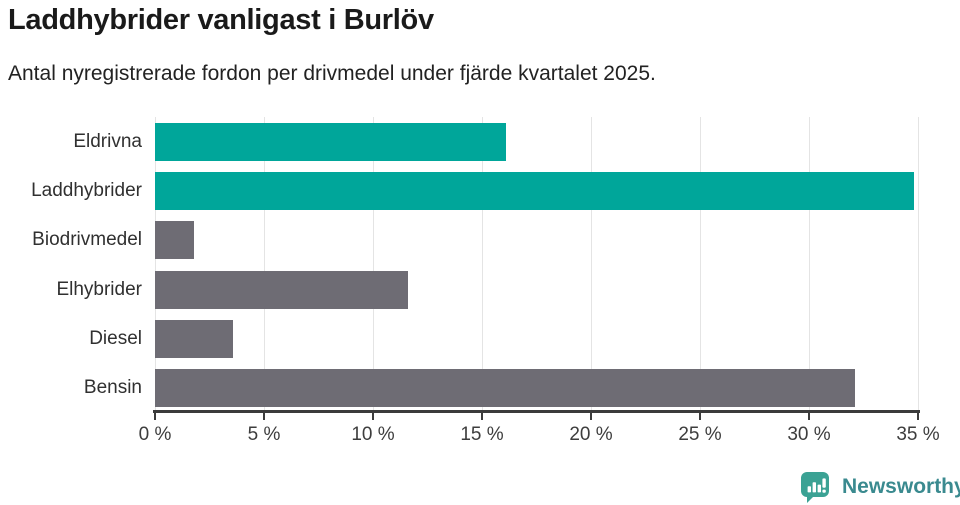 This screenshot has height=505, width=960. I want to click on x-axis-tick-label: 35 %, so click(918, 434).